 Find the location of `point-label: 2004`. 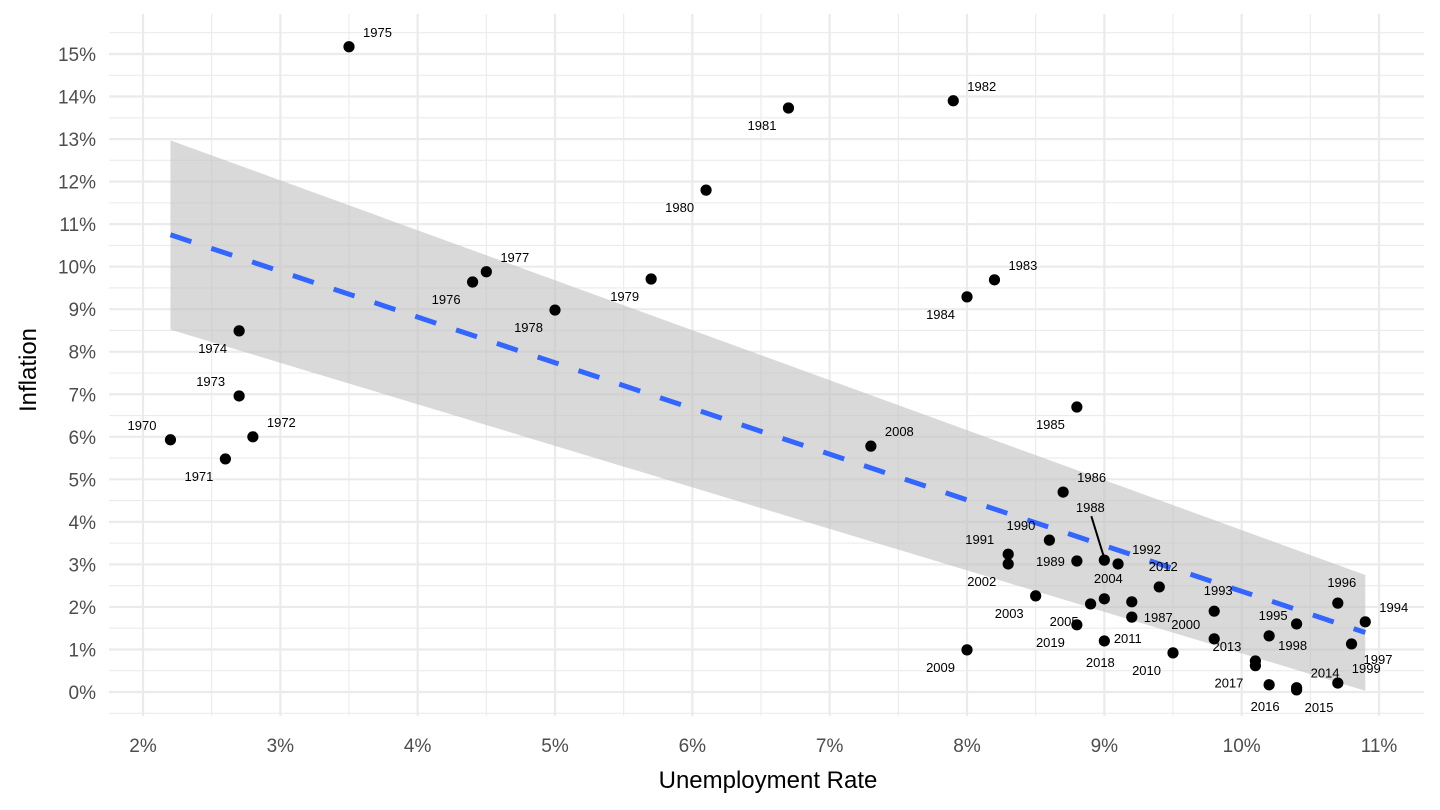

point-label: 2004 is located at coordinates (1108, 578).